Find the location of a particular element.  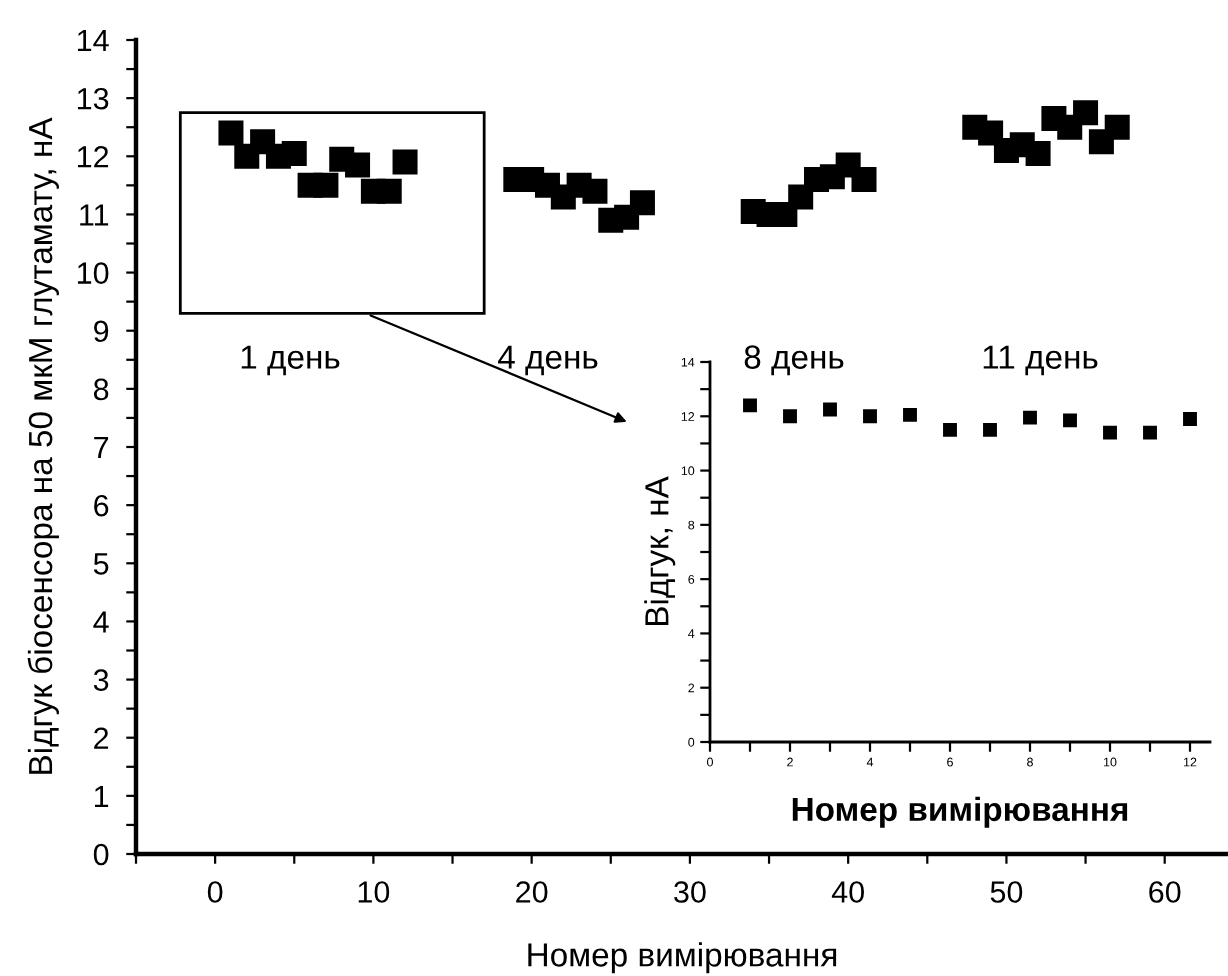

y-tick-label: 5 is located at coordinates (101, 564).